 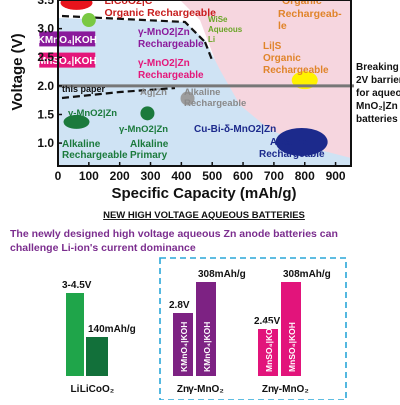 What do you see at coordinates (218, 19) in the screenshot?
I see `wise-label-1: WiSe` at bounding box center [218, 19].